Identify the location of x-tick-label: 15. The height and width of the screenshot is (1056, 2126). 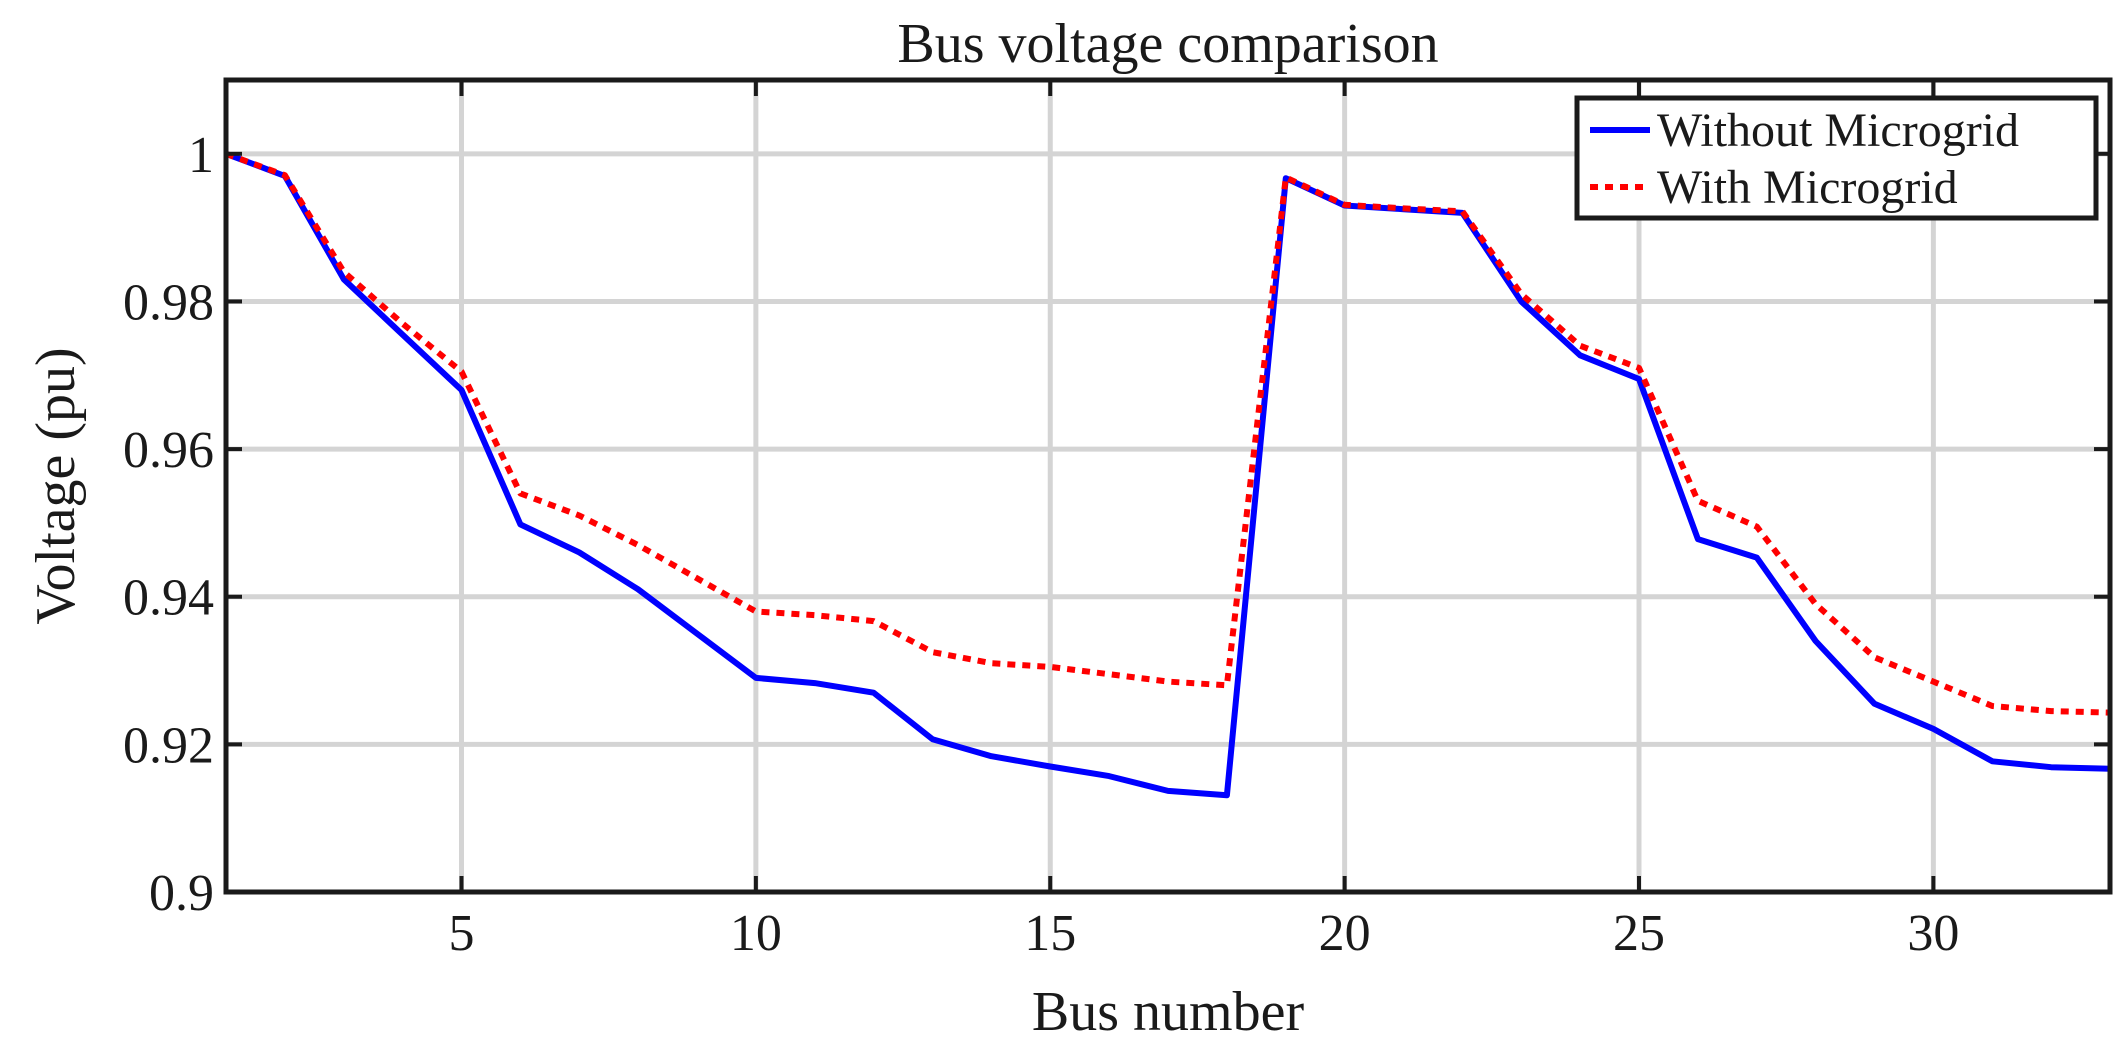
(1050, 933).